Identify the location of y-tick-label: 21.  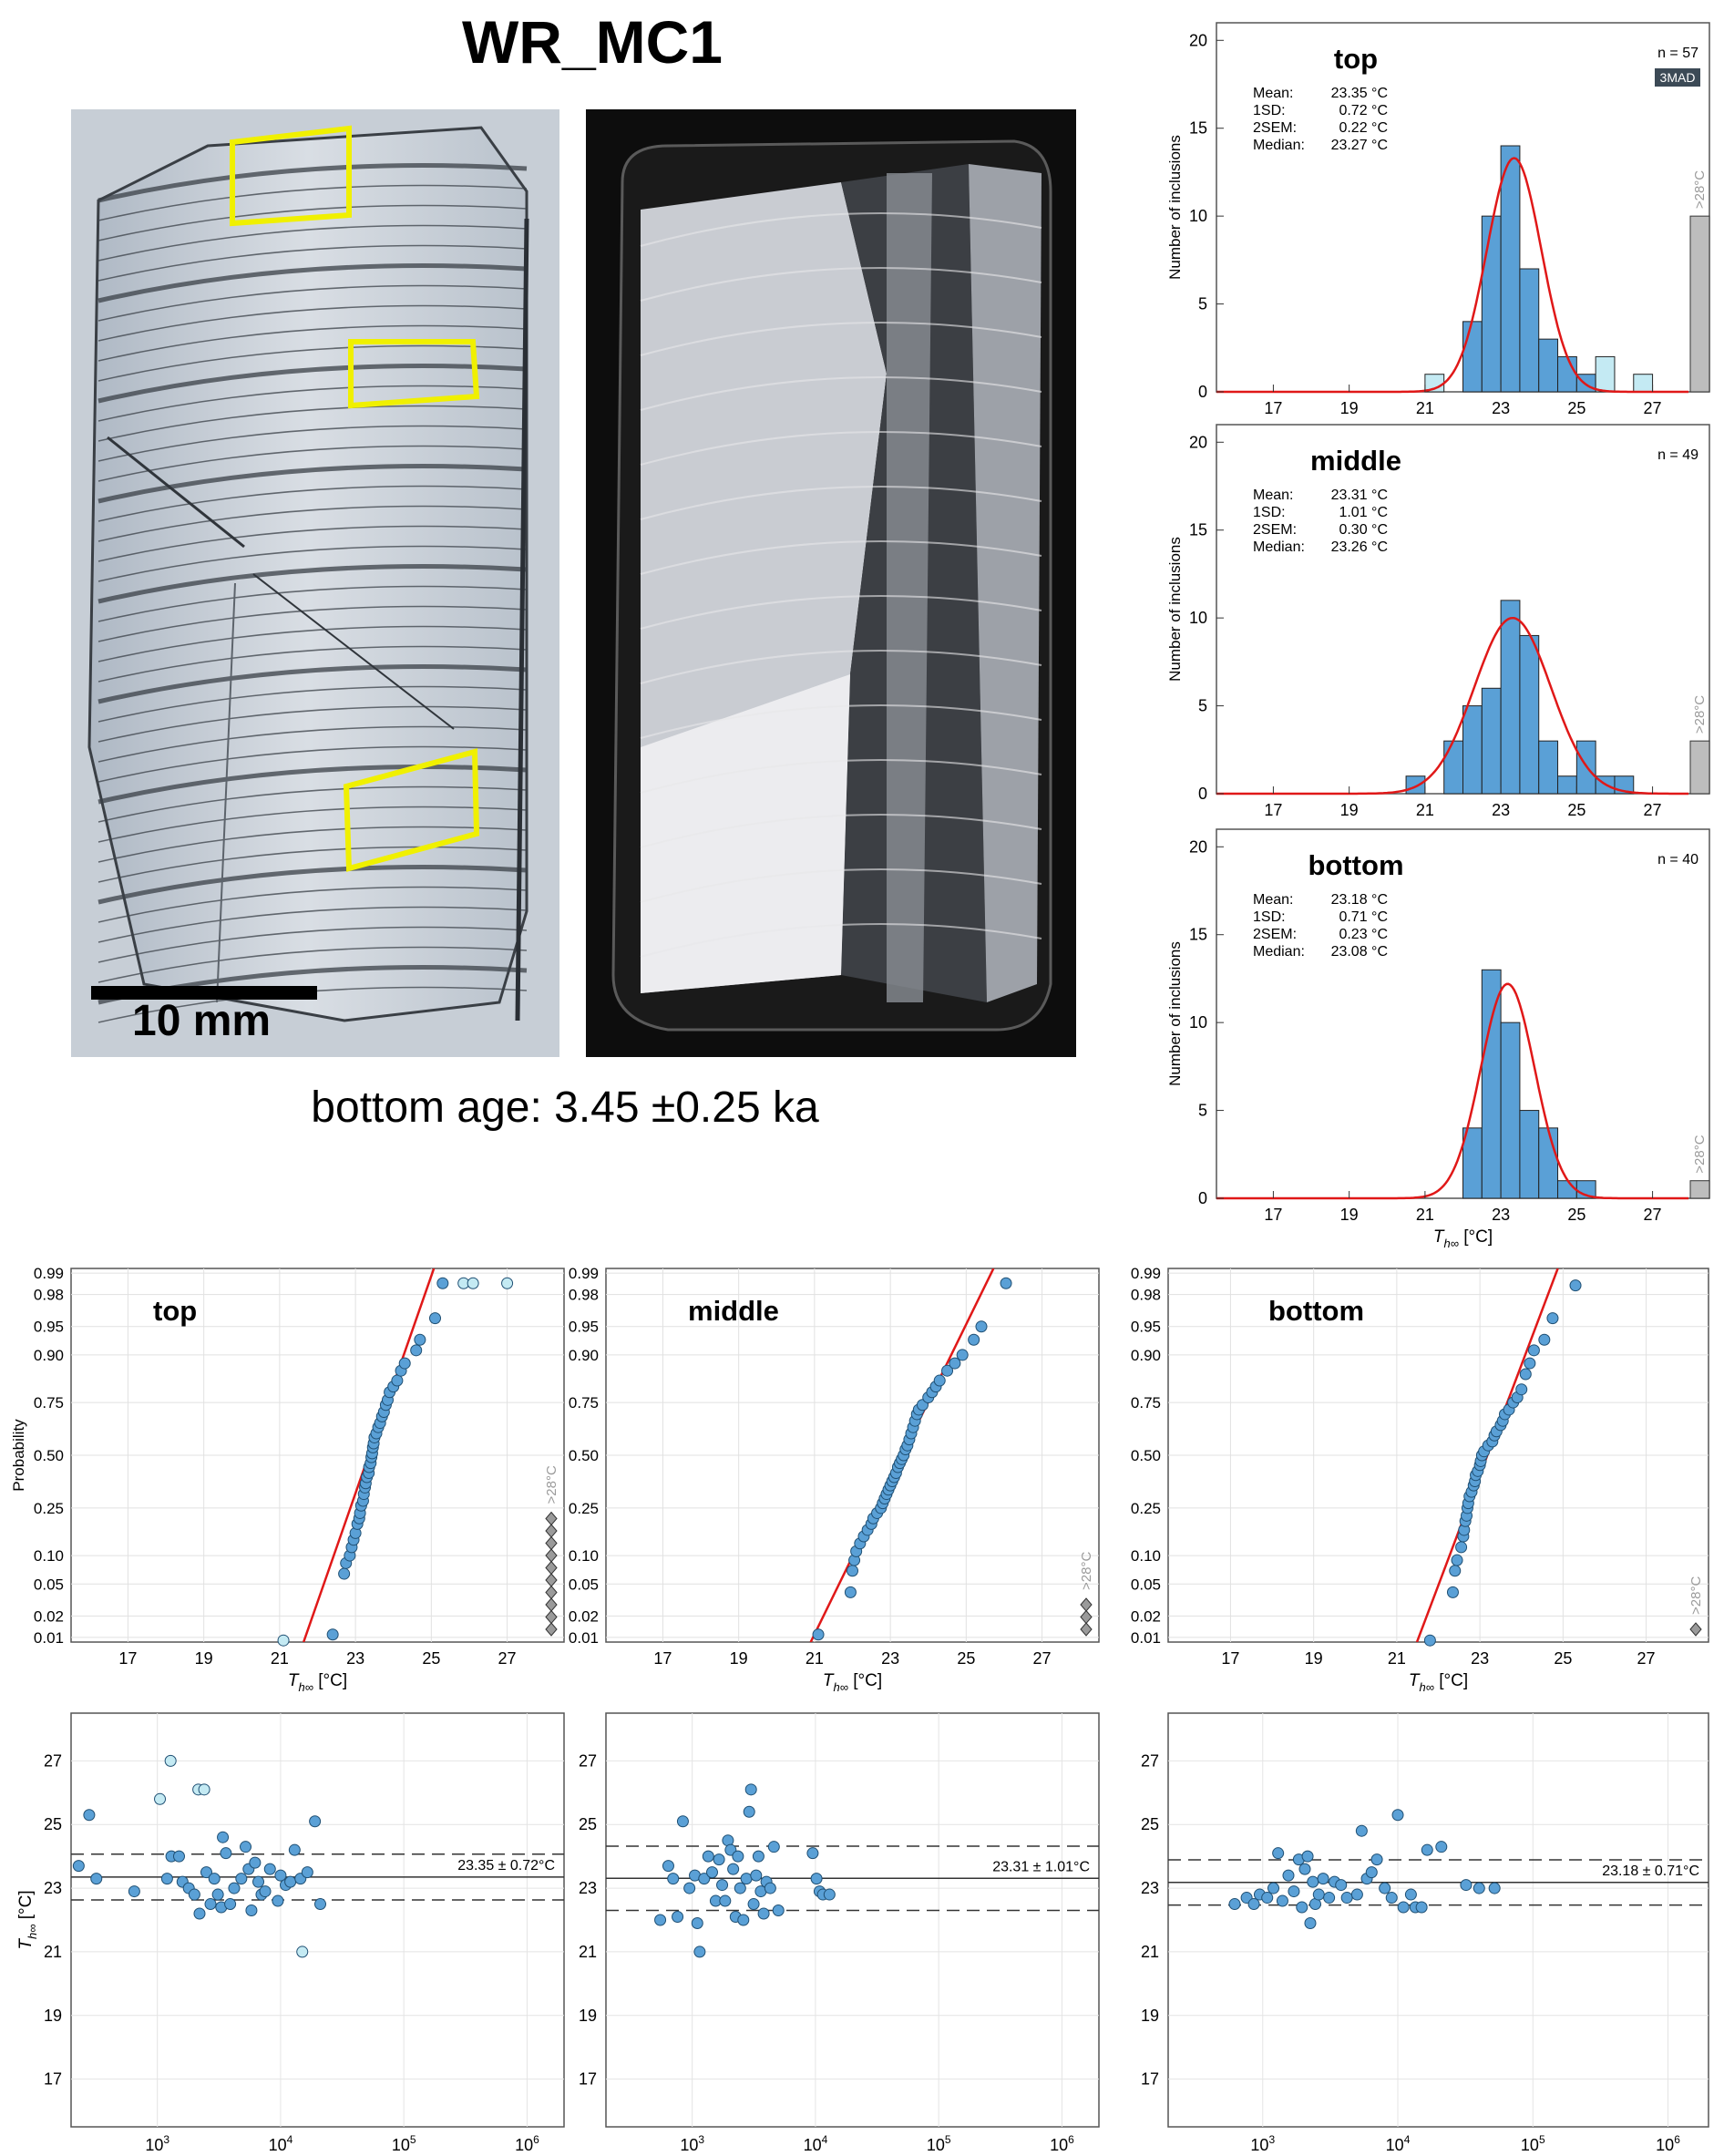
(1150, 1952).